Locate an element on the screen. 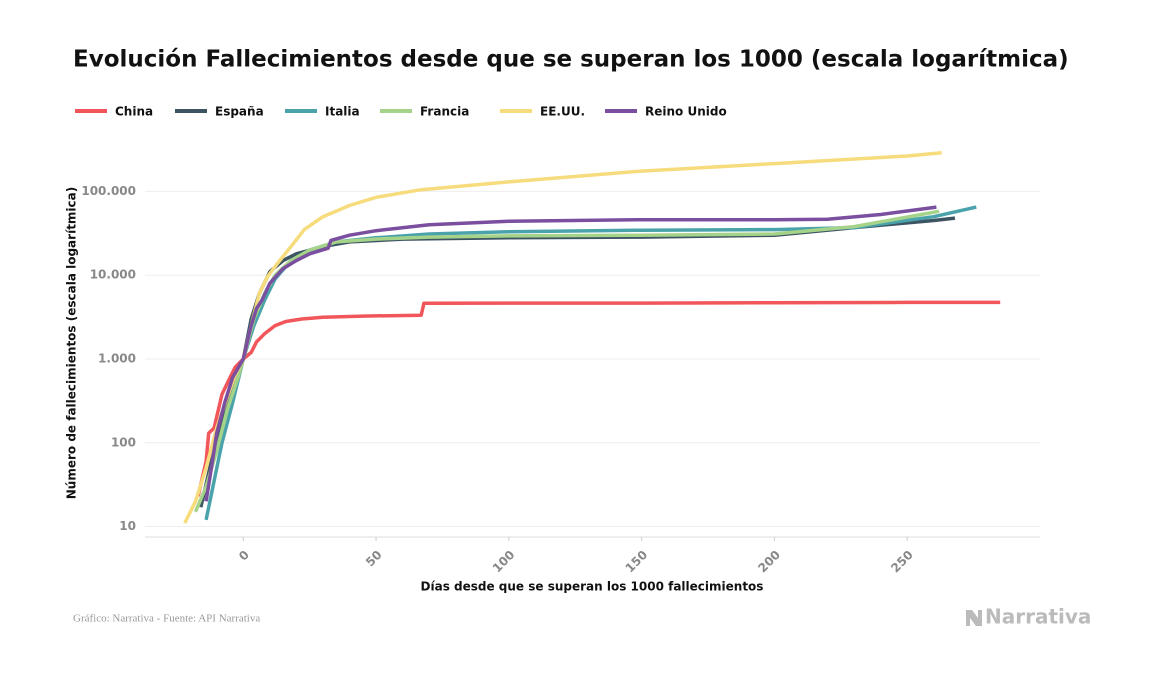  y-tick-label: 10 is located at coordinates (127, 526).